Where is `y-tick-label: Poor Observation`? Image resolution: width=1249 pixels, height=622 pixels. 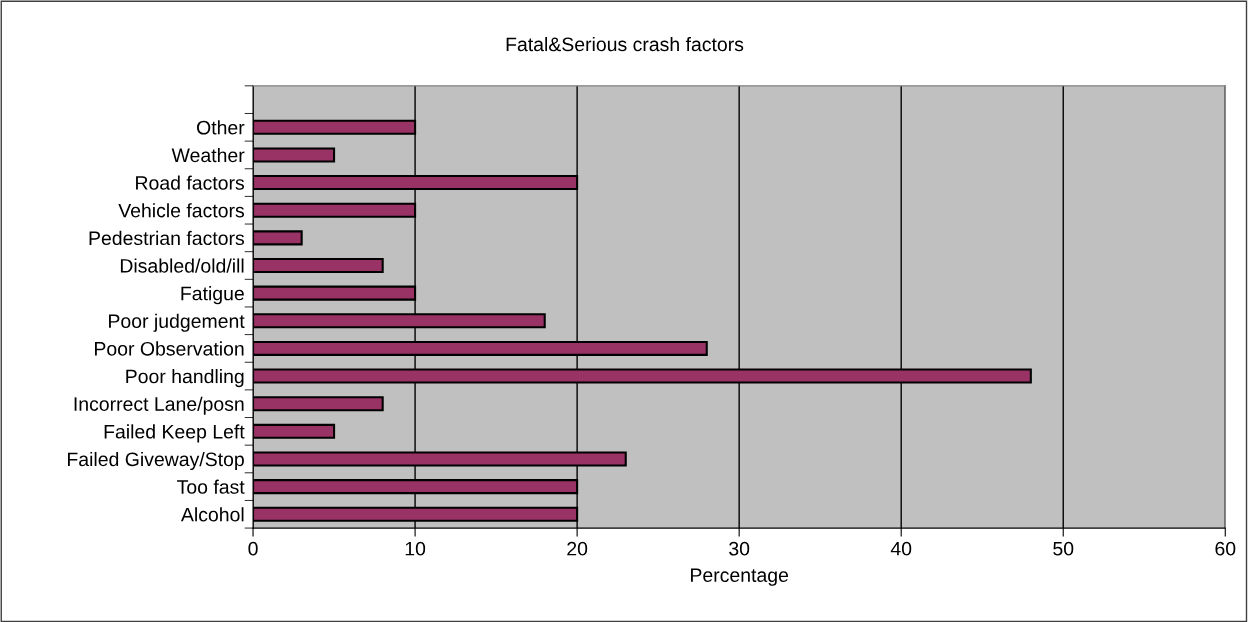 y-tick-label: Poor Observation is located at coordinates (169, 348).